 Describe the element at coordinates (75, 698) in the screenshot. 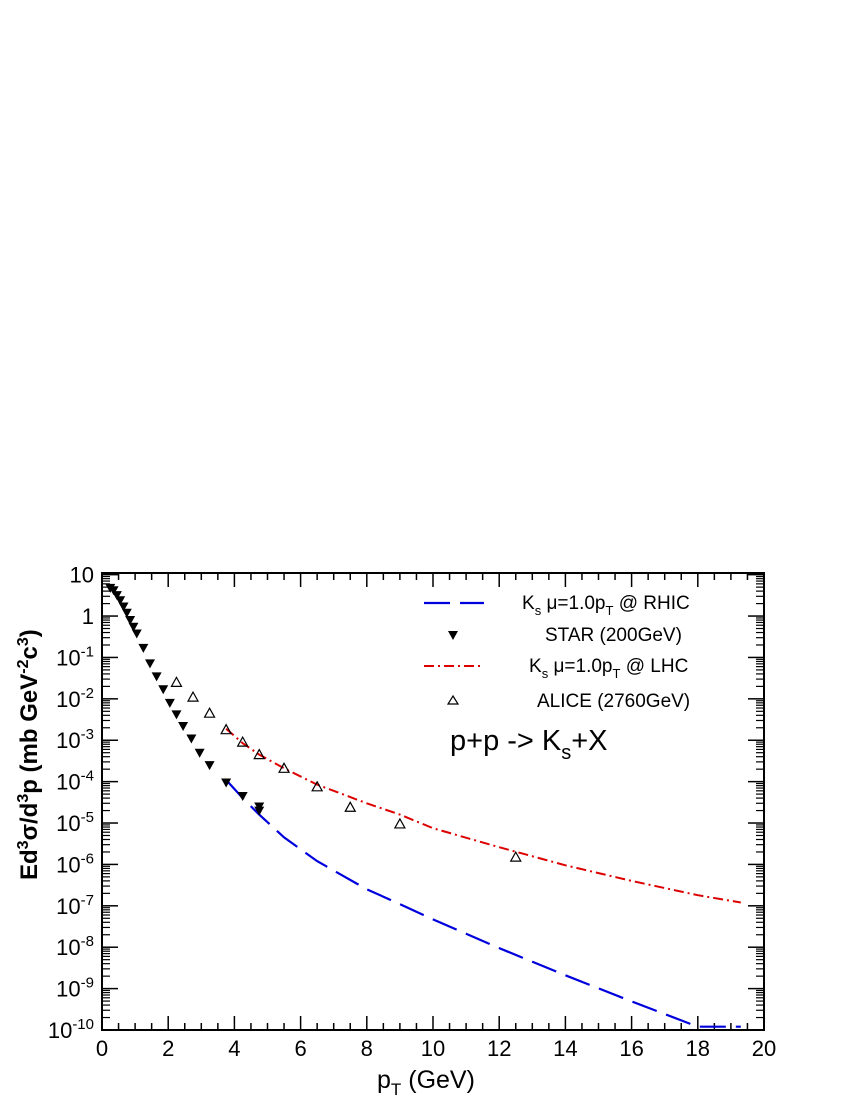

I see `y-tick-label: 10⁻²` at that location.